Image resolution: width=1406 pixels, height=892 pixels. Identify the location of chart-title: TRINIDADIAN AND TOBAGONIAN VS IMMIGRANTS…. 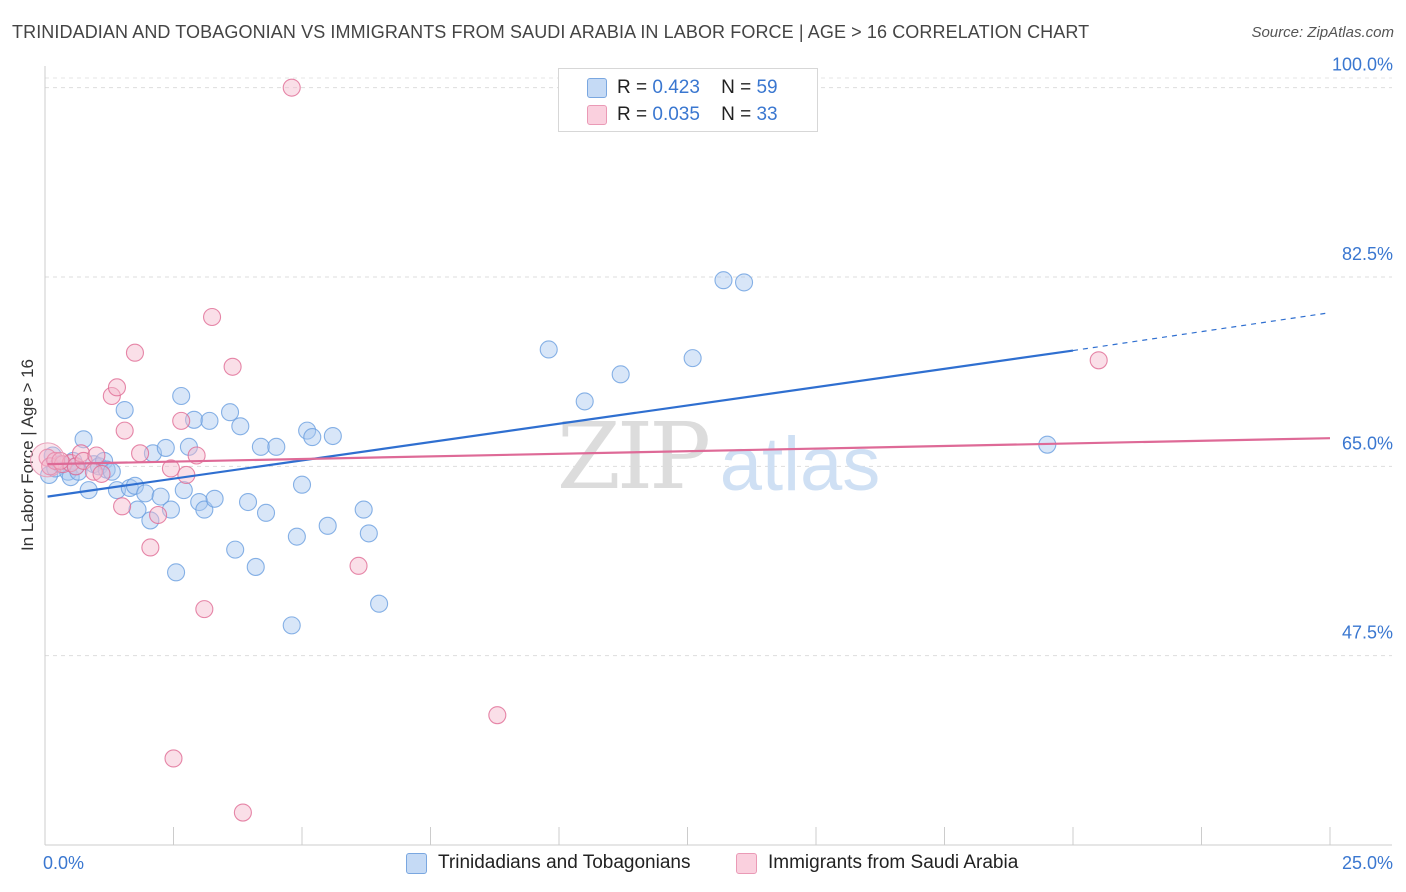
(551, 32).